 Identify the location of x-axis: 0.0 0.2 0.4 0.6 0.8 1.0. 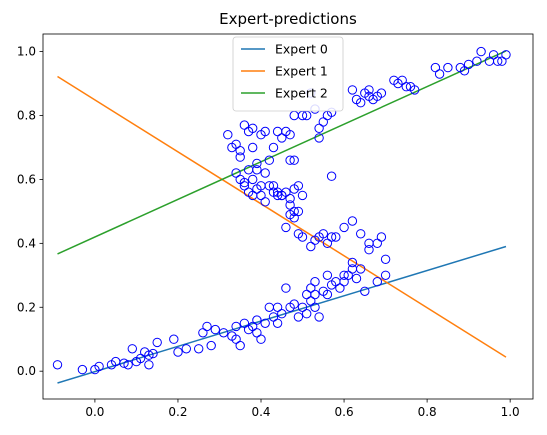
(302, 409).